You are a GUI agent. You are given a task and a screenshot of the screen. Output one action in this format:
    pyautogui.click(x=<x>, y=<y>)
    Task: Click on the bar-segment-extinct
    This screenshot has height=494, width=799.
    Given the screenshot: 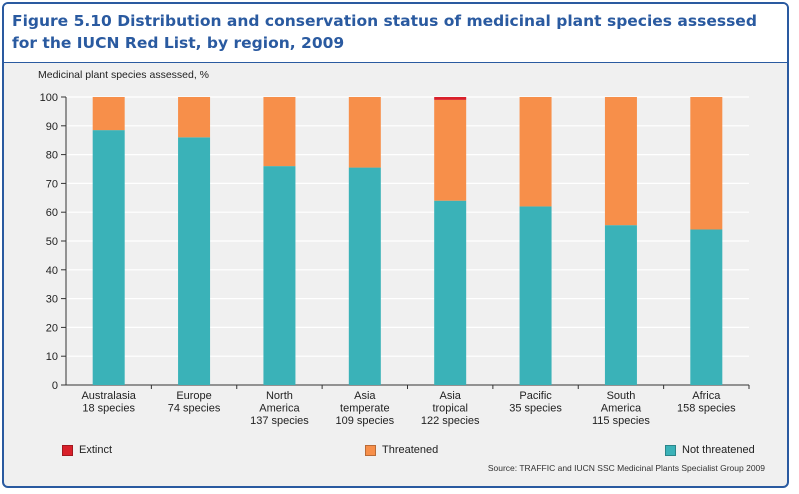 What is the action you would take?
    pyautogui.click(x=450, y=98)
    